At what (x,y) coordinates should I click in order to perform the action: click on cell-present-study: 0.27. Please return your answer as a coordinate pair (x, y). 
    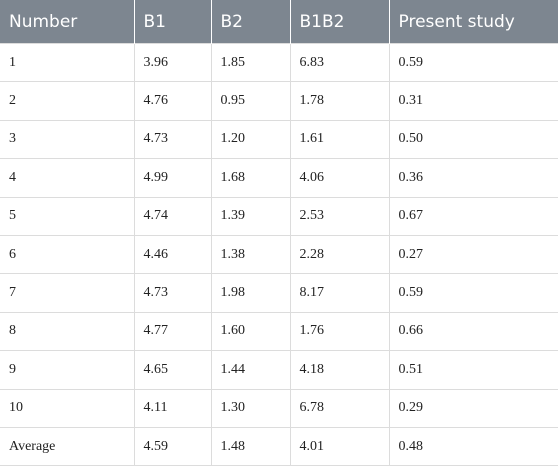
    Looking at the image, I should click on (473, 254).